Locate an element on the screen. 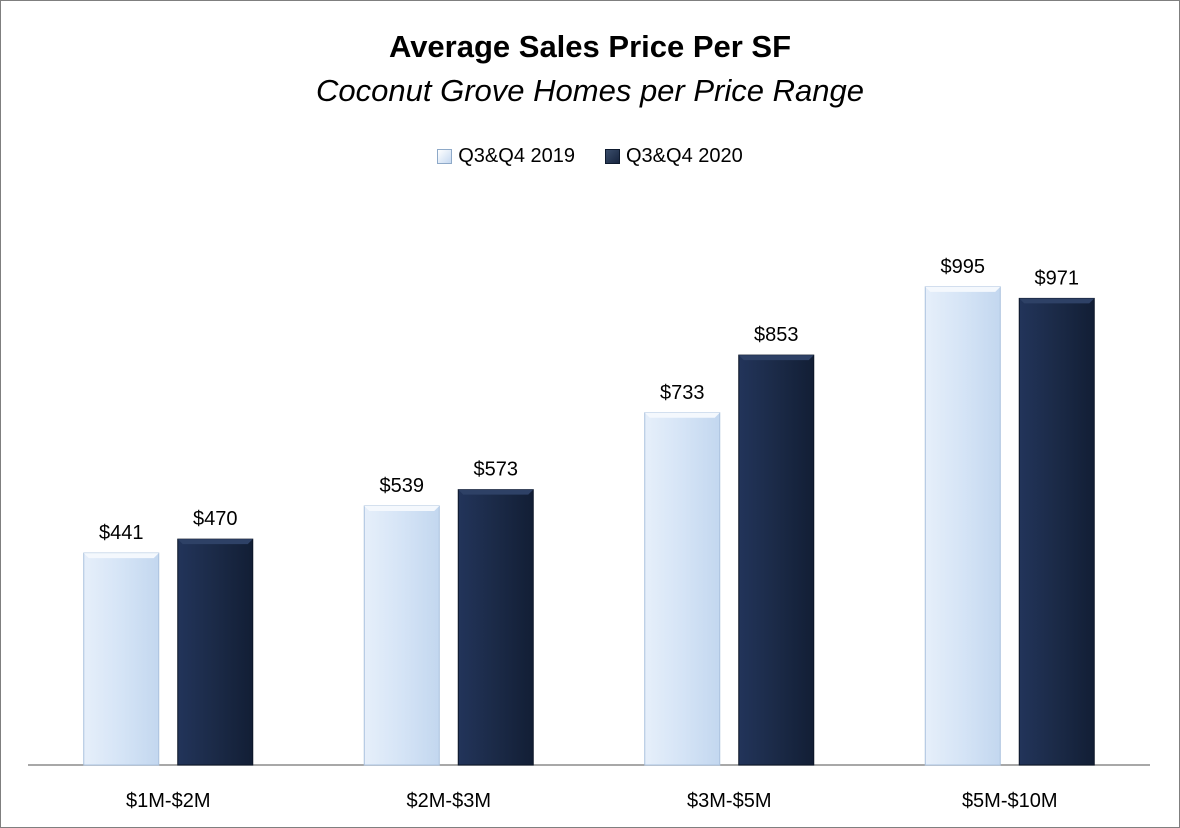 Image resolution: width=1180 pixels, height=828 pixels. data-label-2020-3: $971 is located at coordinates (1057, 278).